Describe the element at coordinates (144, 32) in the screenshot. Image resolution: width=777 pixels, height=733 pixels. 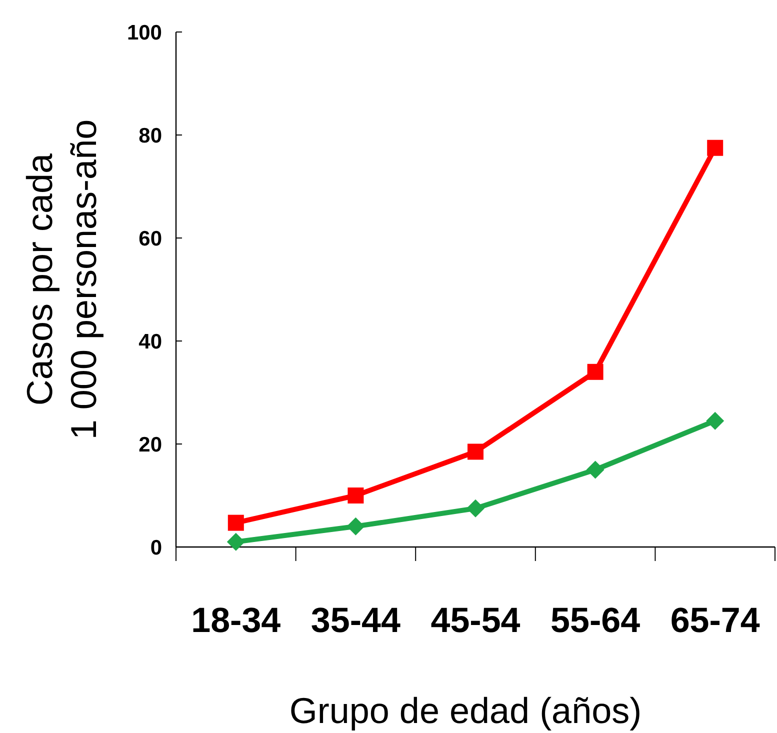
I see `y-tick-label: 100` at that location.